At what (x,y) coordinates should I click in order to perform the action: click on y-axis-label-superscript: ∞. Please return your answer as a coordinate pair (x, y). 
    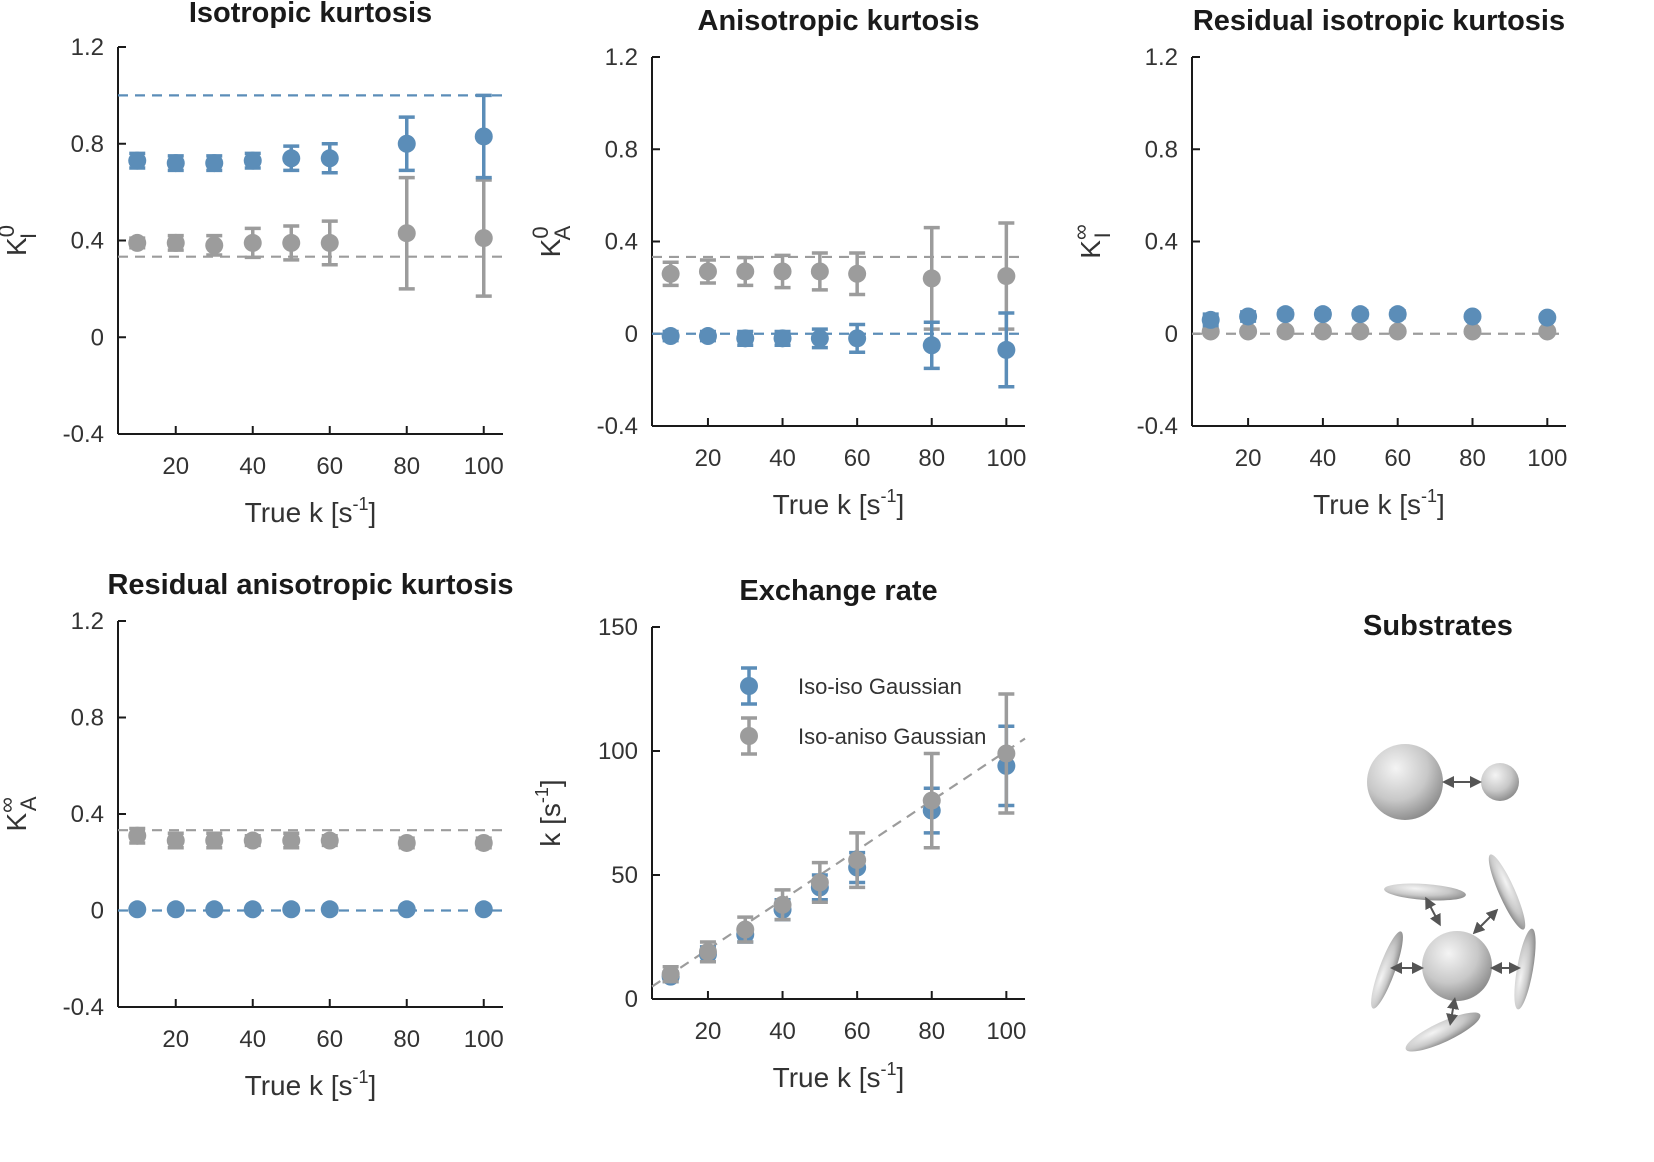
    Looking at the image, I should click on (1080, 232).